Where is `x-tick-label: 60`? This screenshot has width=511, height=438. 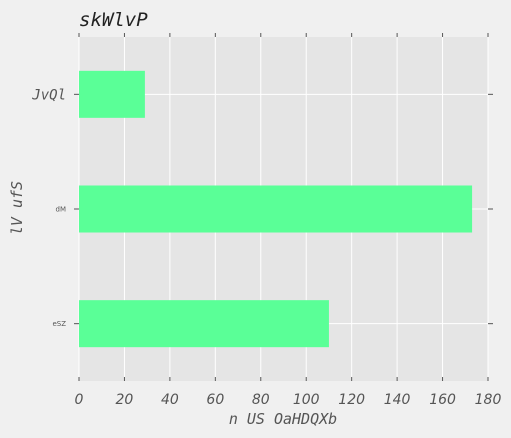 x-tick-label: 60 is located at coordinates (215, 400).